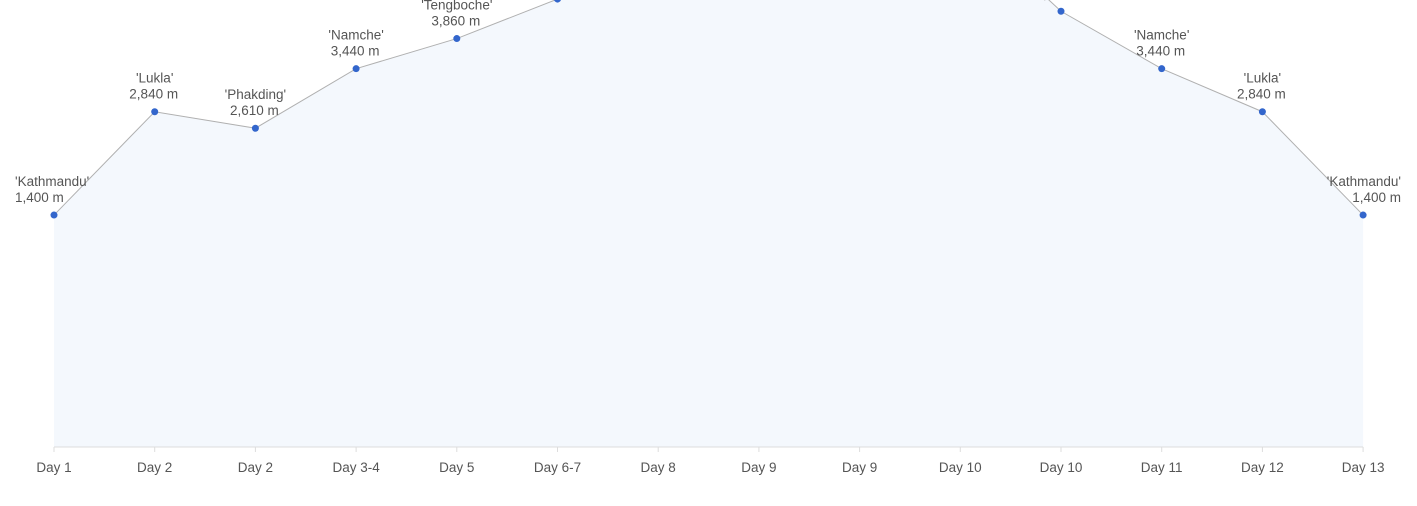 The width and height of the screenshot is (1417, 506). What do you see at coordinates (1363, 467) in the screenshot?
I see `x-tick-label: Day 13` at bounding box center [1363, 467].